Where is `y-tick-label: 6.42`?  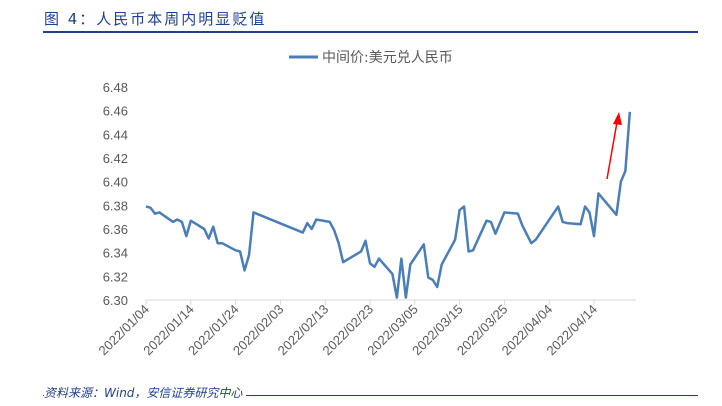 y-tick-label: 6.42 is located at coordinates (115, 158).